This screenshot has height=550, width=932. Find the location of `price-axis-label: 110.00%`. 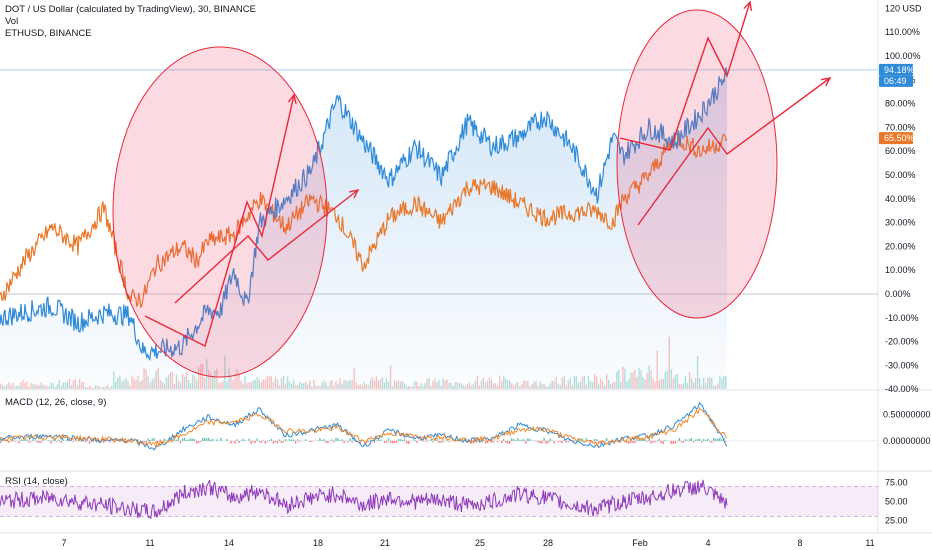

price-axis-label: 110.00% is located at coordinates (902, 32).